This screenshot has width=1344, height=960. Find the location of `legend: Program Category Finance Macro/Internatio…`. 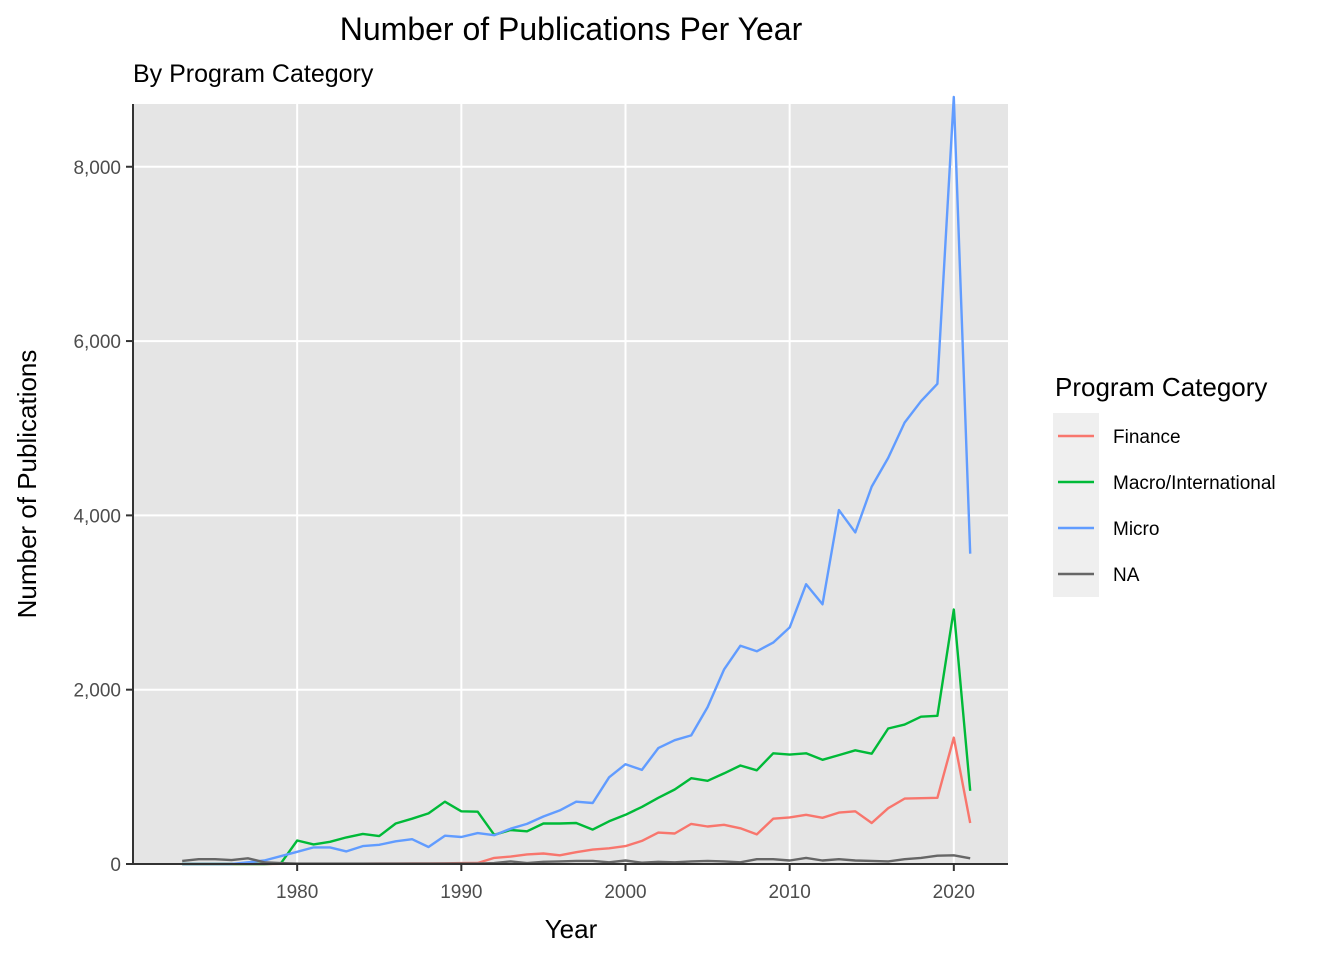

legend: Program Category Finance Macro/Internatio… is located at coordinates (1164, 484).